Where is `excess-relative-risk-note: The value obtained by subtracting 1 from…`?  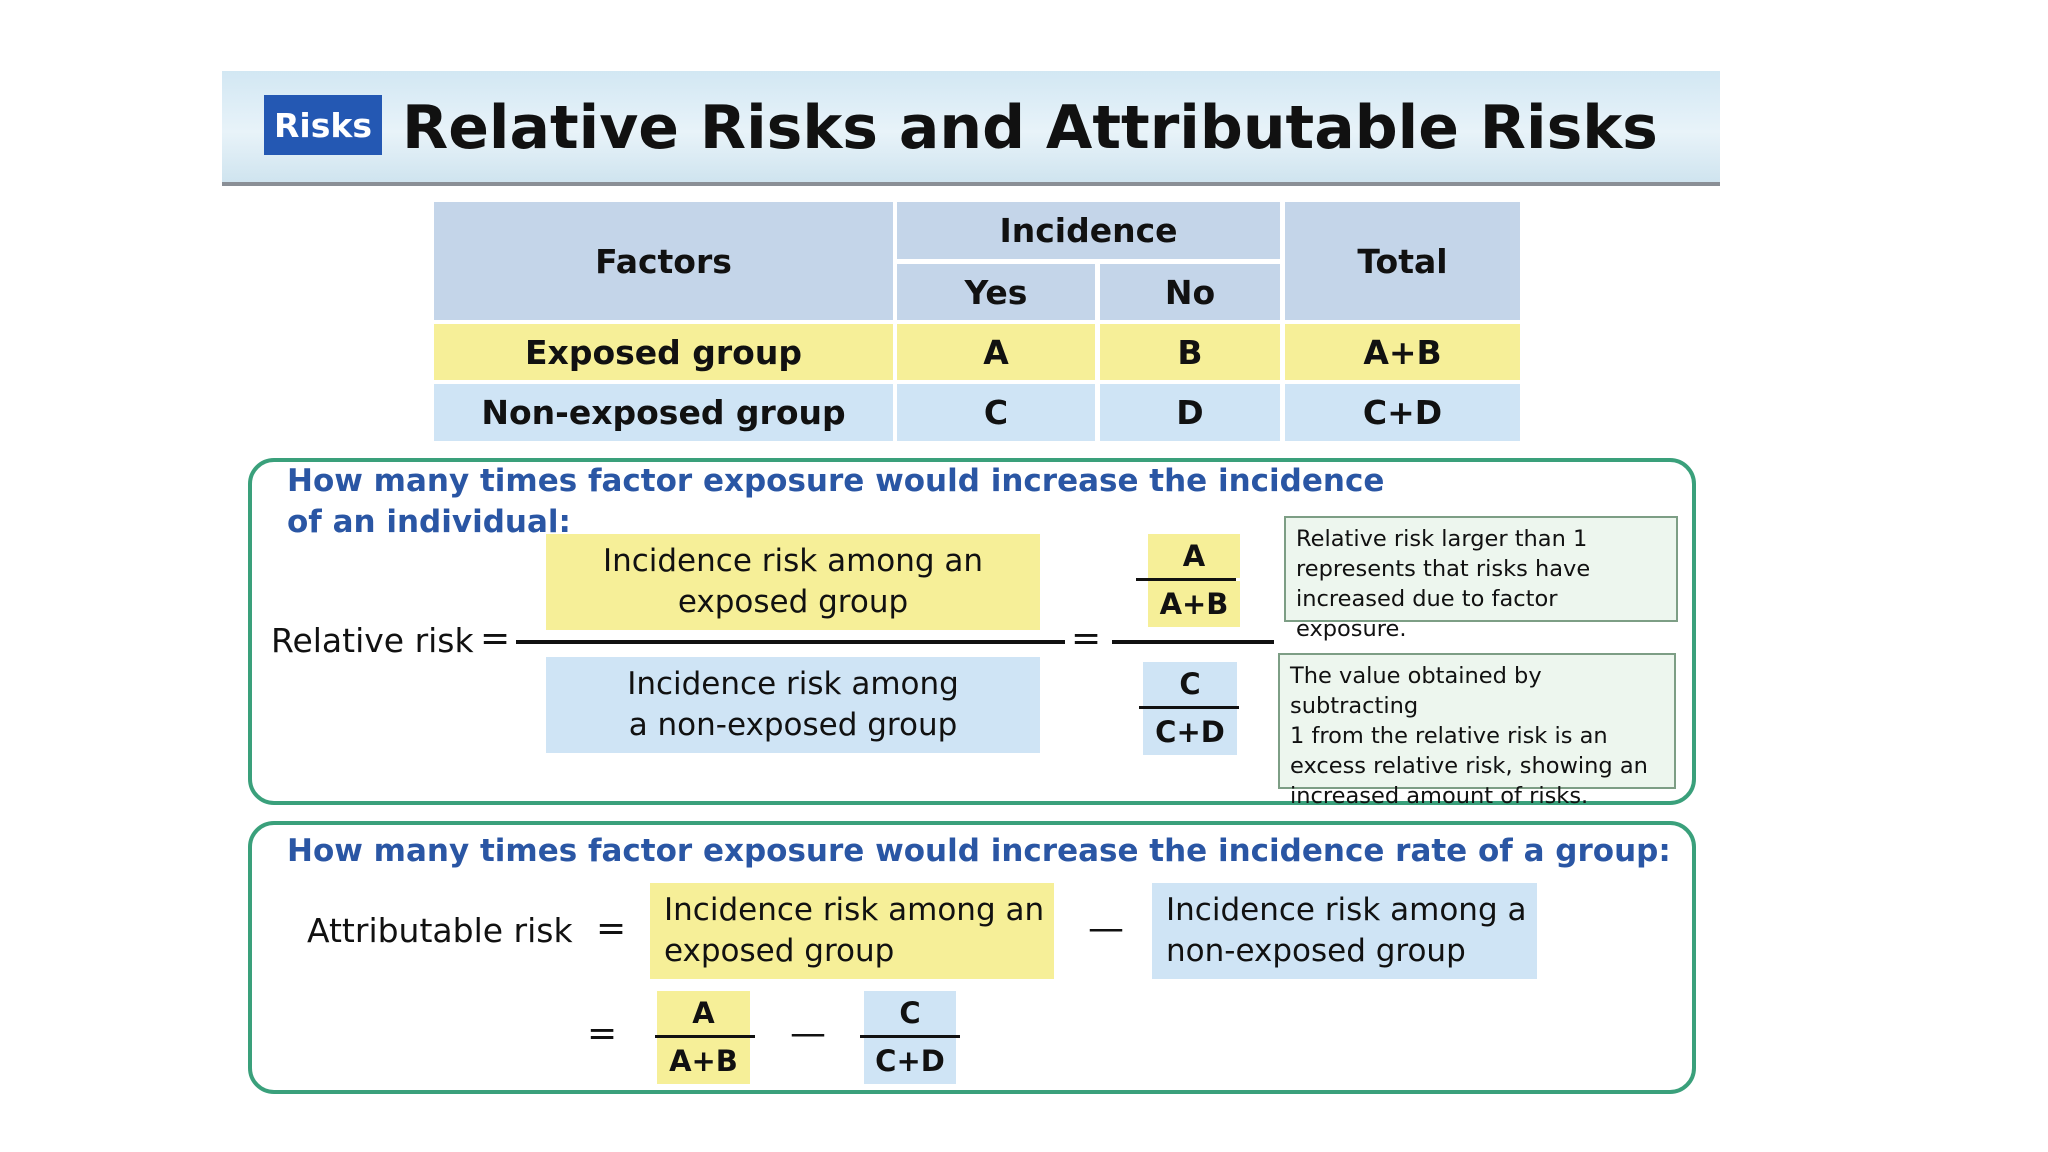
excess-relative-risk-note: The value obtained by subtracting 1 from… is located at coordinates (1477, 731).